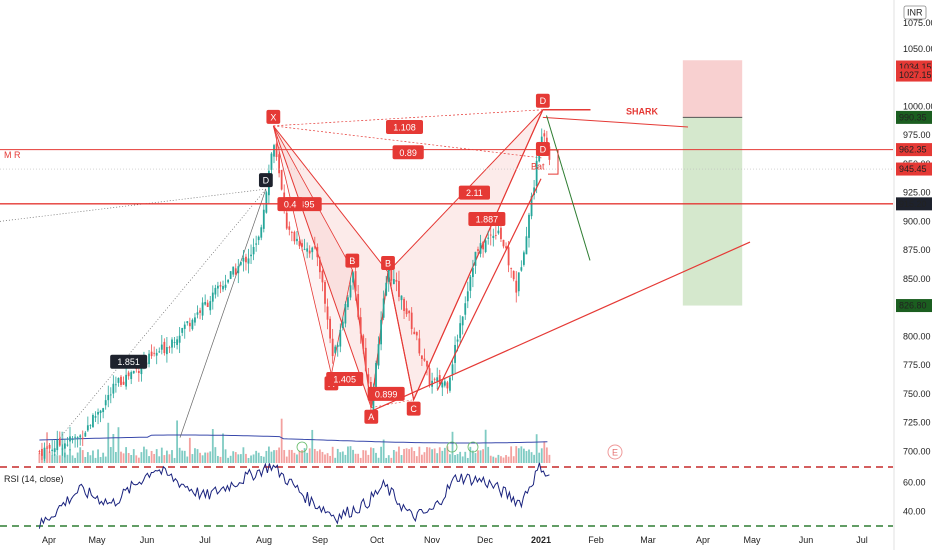 This screenshot has height=550, width=932. Describe the element at coordinates (915, 67) in the screenshot. I see `price-tag-value: 1034.15` at that location.